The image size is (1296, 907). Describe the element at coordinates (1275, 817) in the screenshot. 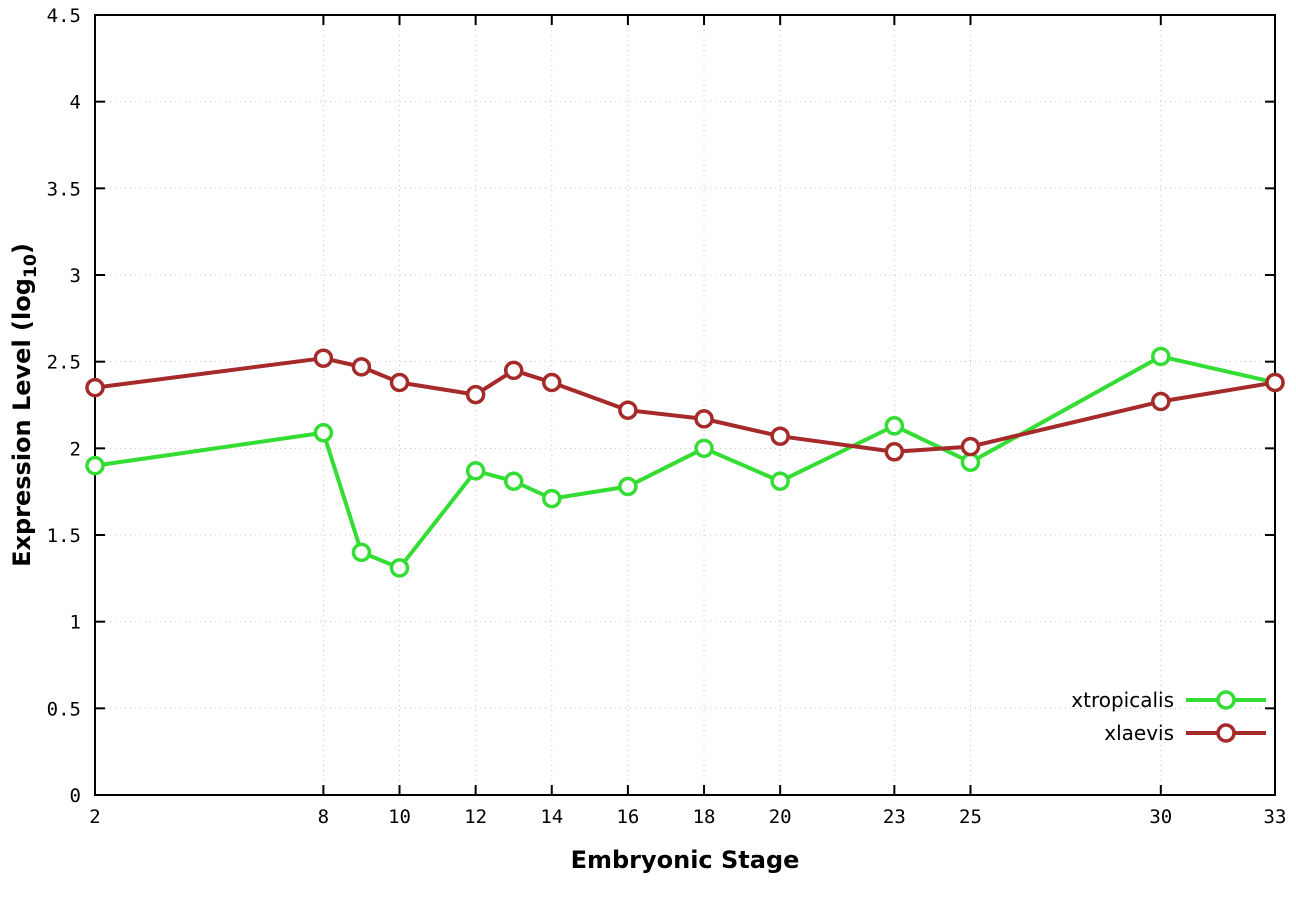

I see `x-tick-label: 33` at that location.